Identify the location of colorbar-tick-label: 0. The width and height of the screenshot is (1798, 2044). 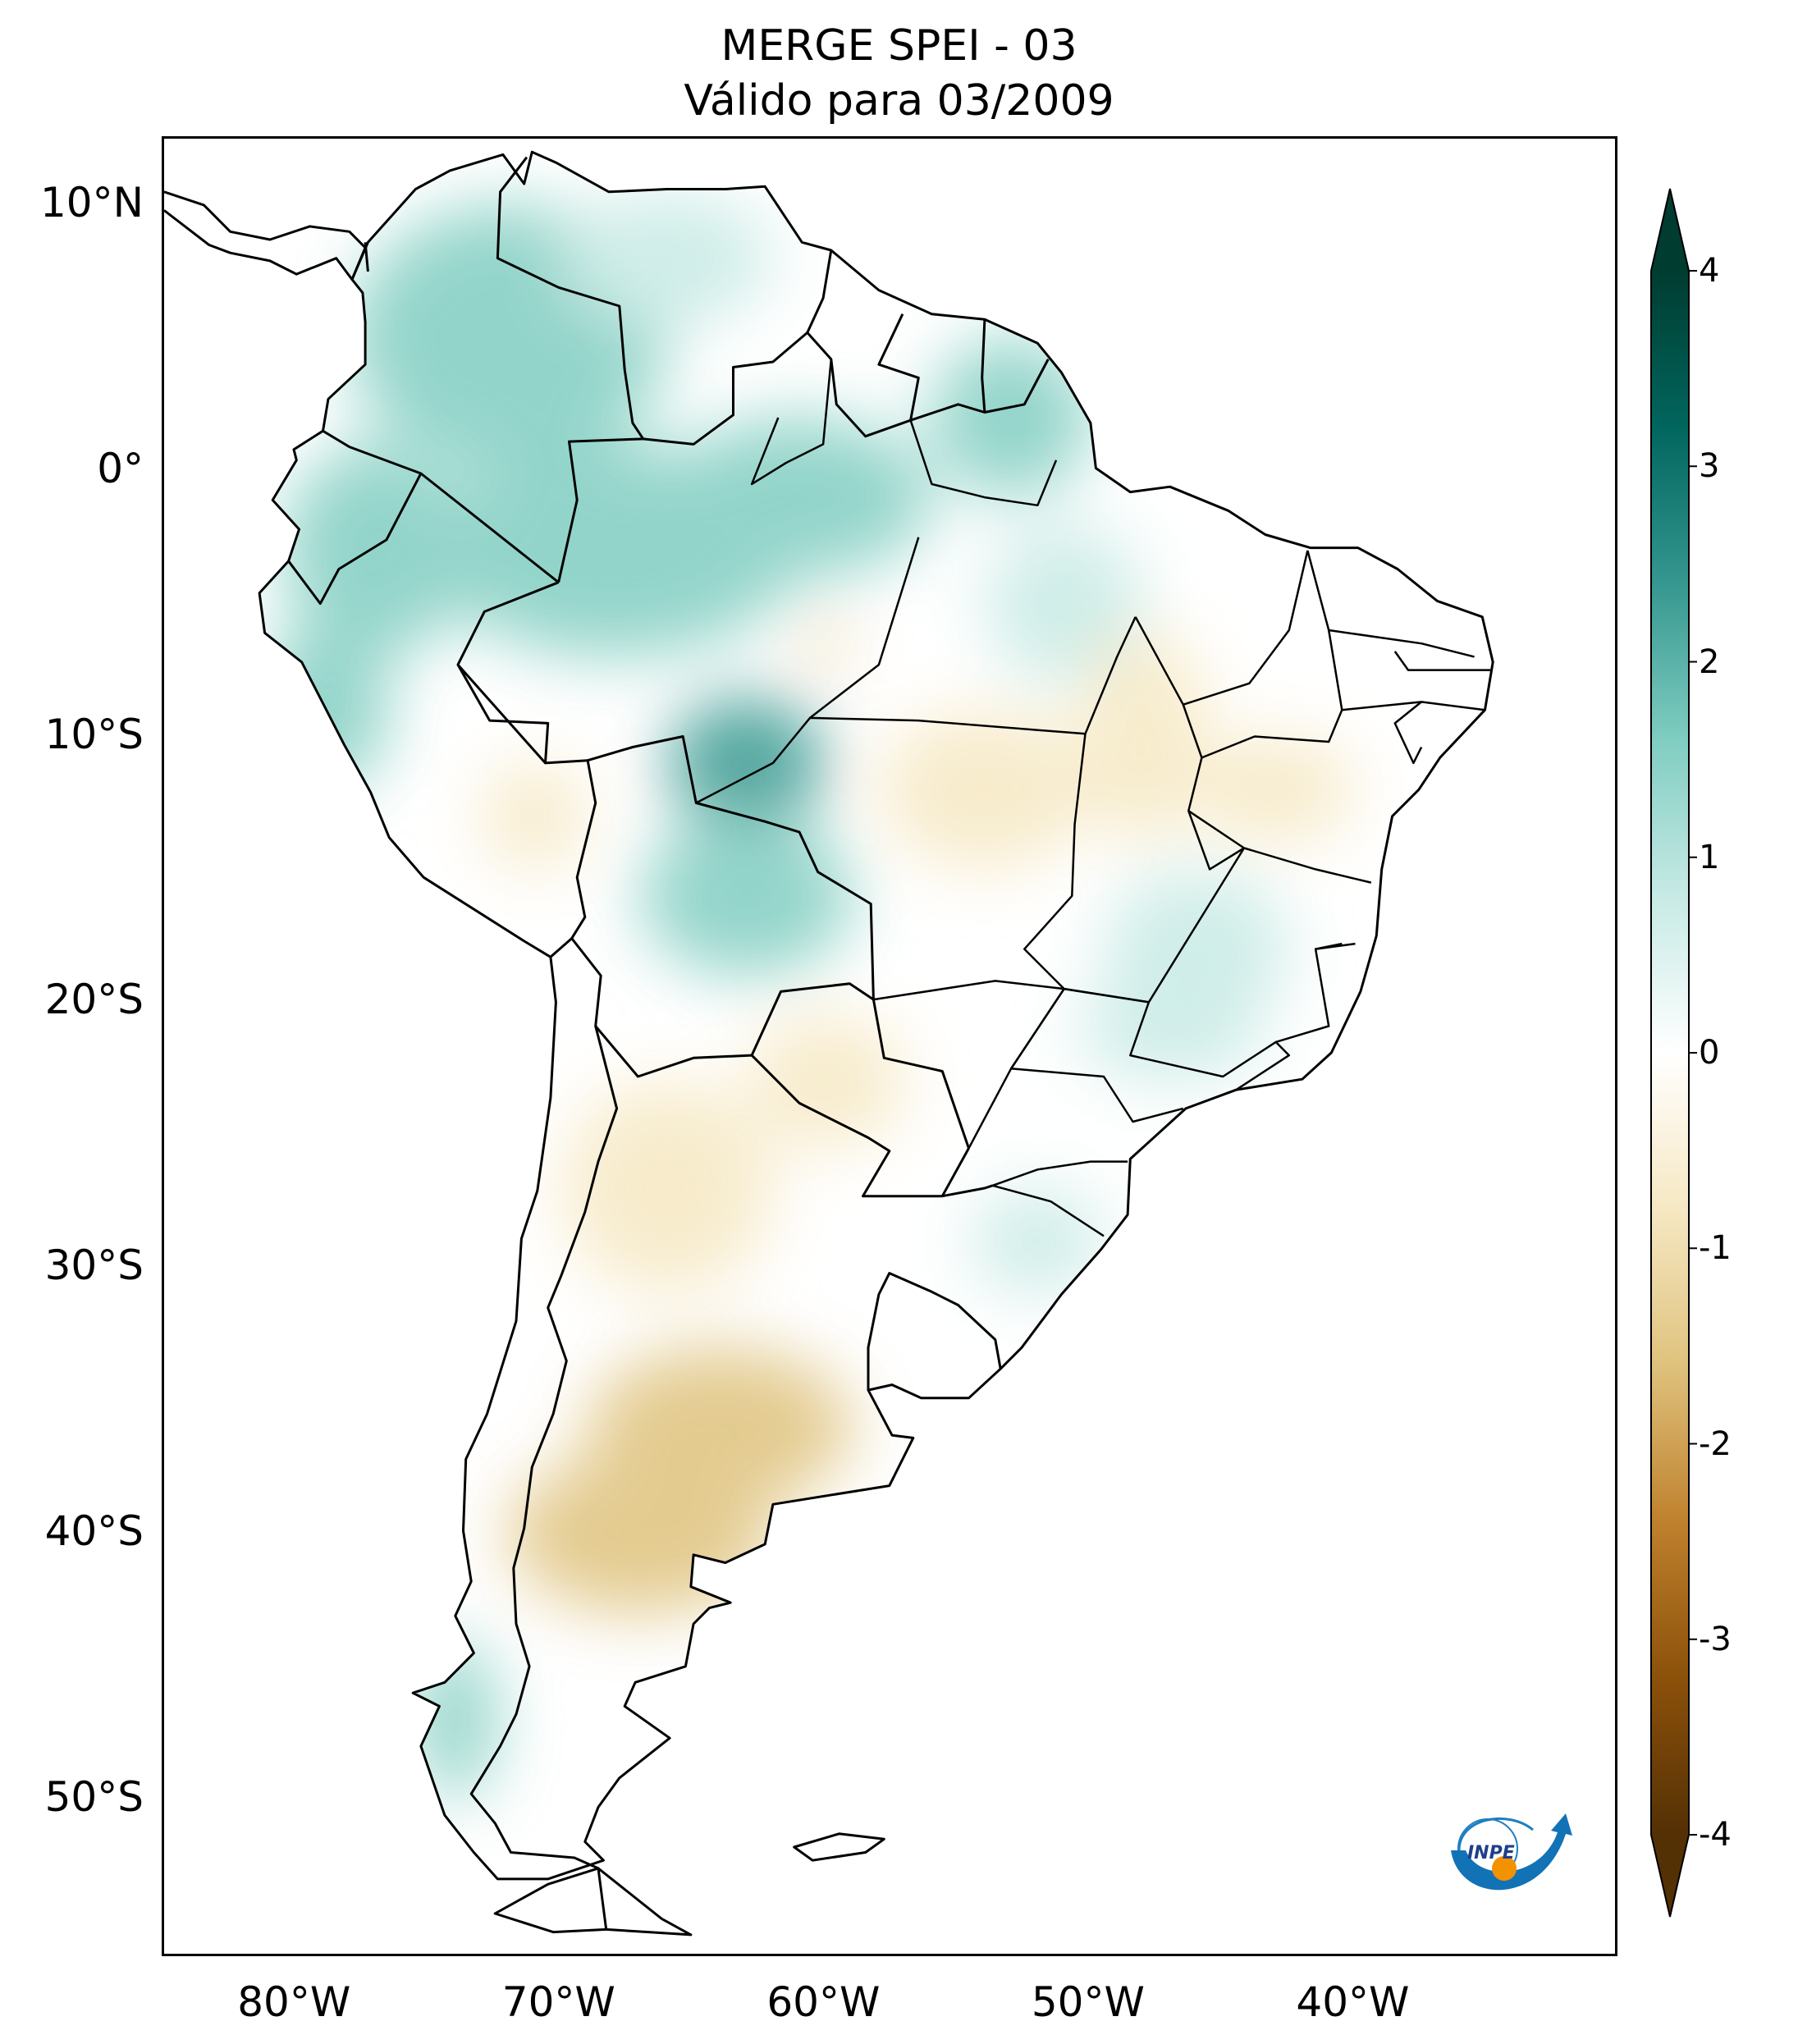
(1709, 1053).